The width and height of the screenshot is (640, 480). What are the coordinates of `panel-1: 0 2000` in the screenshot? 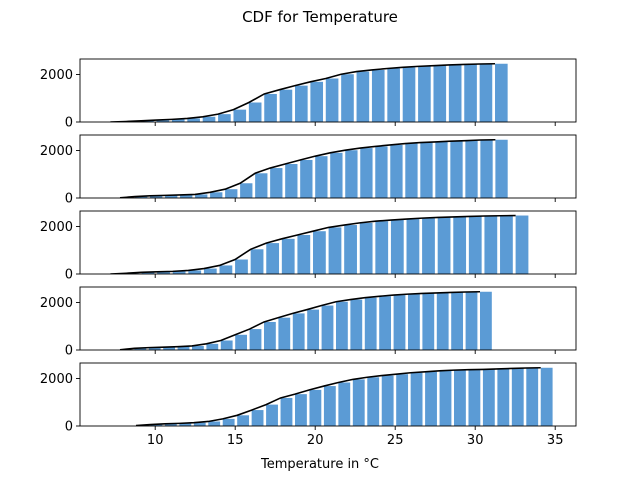 It's located at (308, 94).